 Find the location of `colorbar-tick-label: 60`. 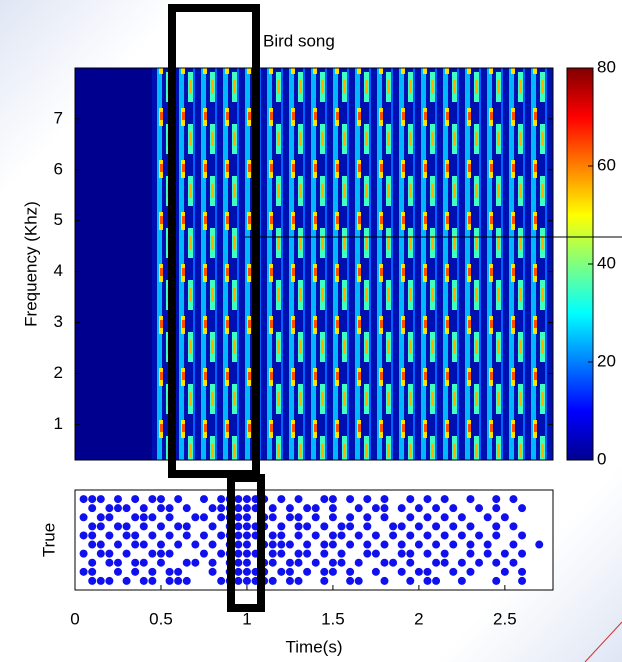

colorbar-tick-label: 60 is located at coordinates (606, 164).